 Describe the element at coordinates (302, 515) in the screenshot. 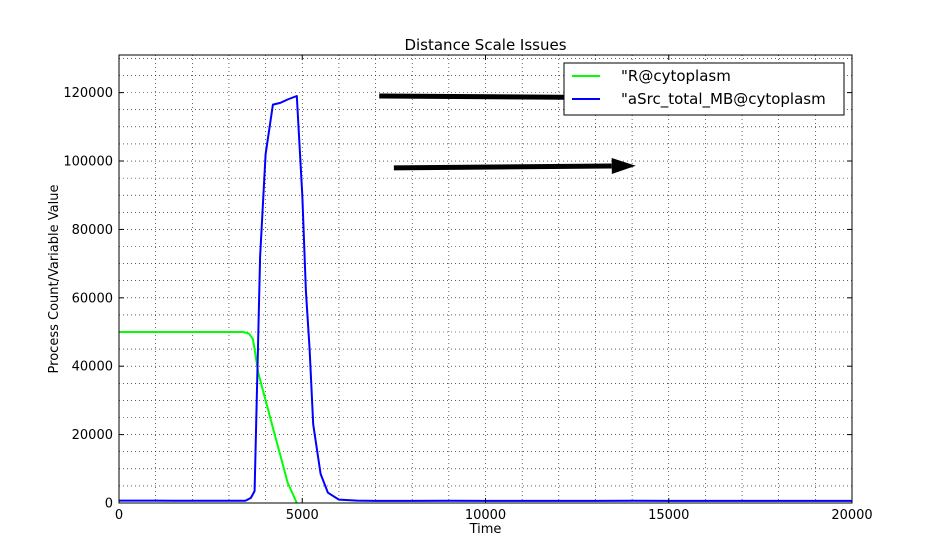

I see `x-tick-label: 5000` at that location.